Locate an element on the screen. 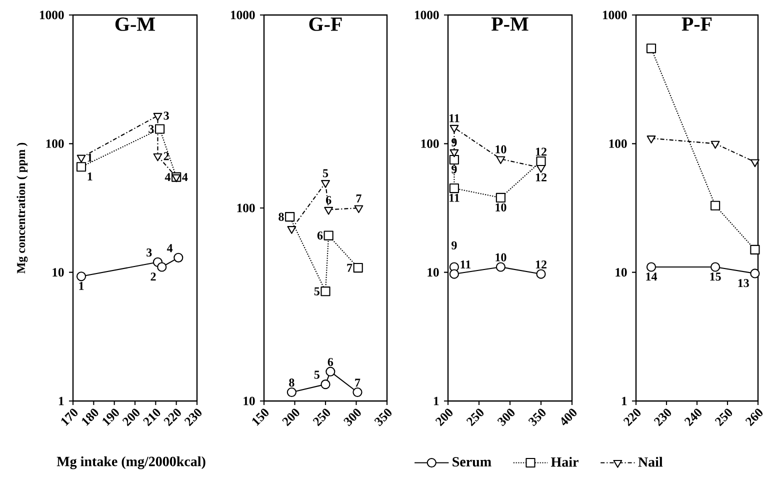 This screenshot has height=479, width=771. chart-title: P-F is located at coordinates (697, 24).